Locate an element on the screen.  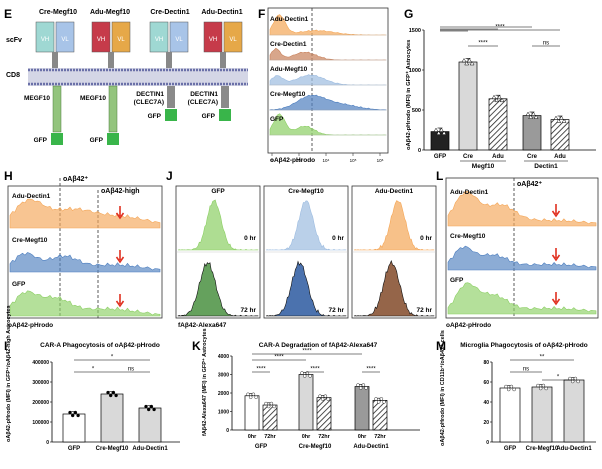
construct-label-4: Adu-Dectin1 is located at coordinates (221, 12).